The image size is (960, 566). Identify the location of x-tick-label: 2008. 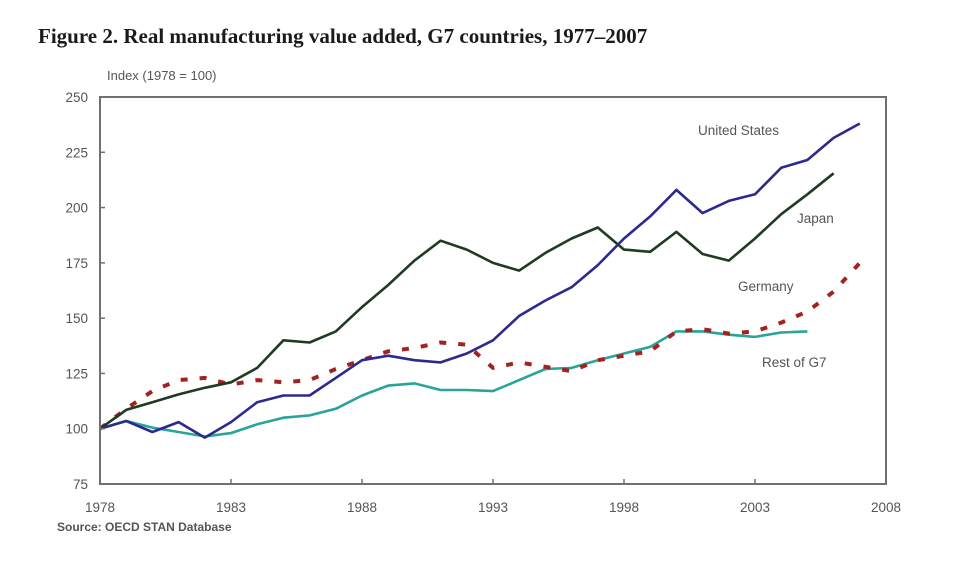
(886, 507).